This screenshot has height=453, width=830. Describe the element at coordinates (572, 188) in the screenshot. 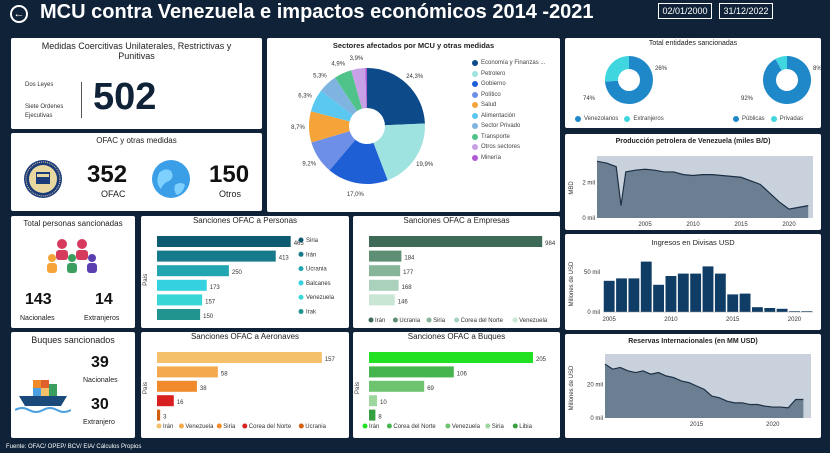

I see `y-axis-label: MBD` at that location.